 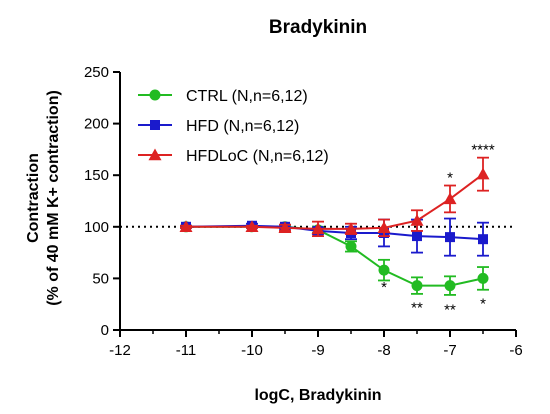 I want to click on x-tick-label: -11, so click(x=186, y=350).